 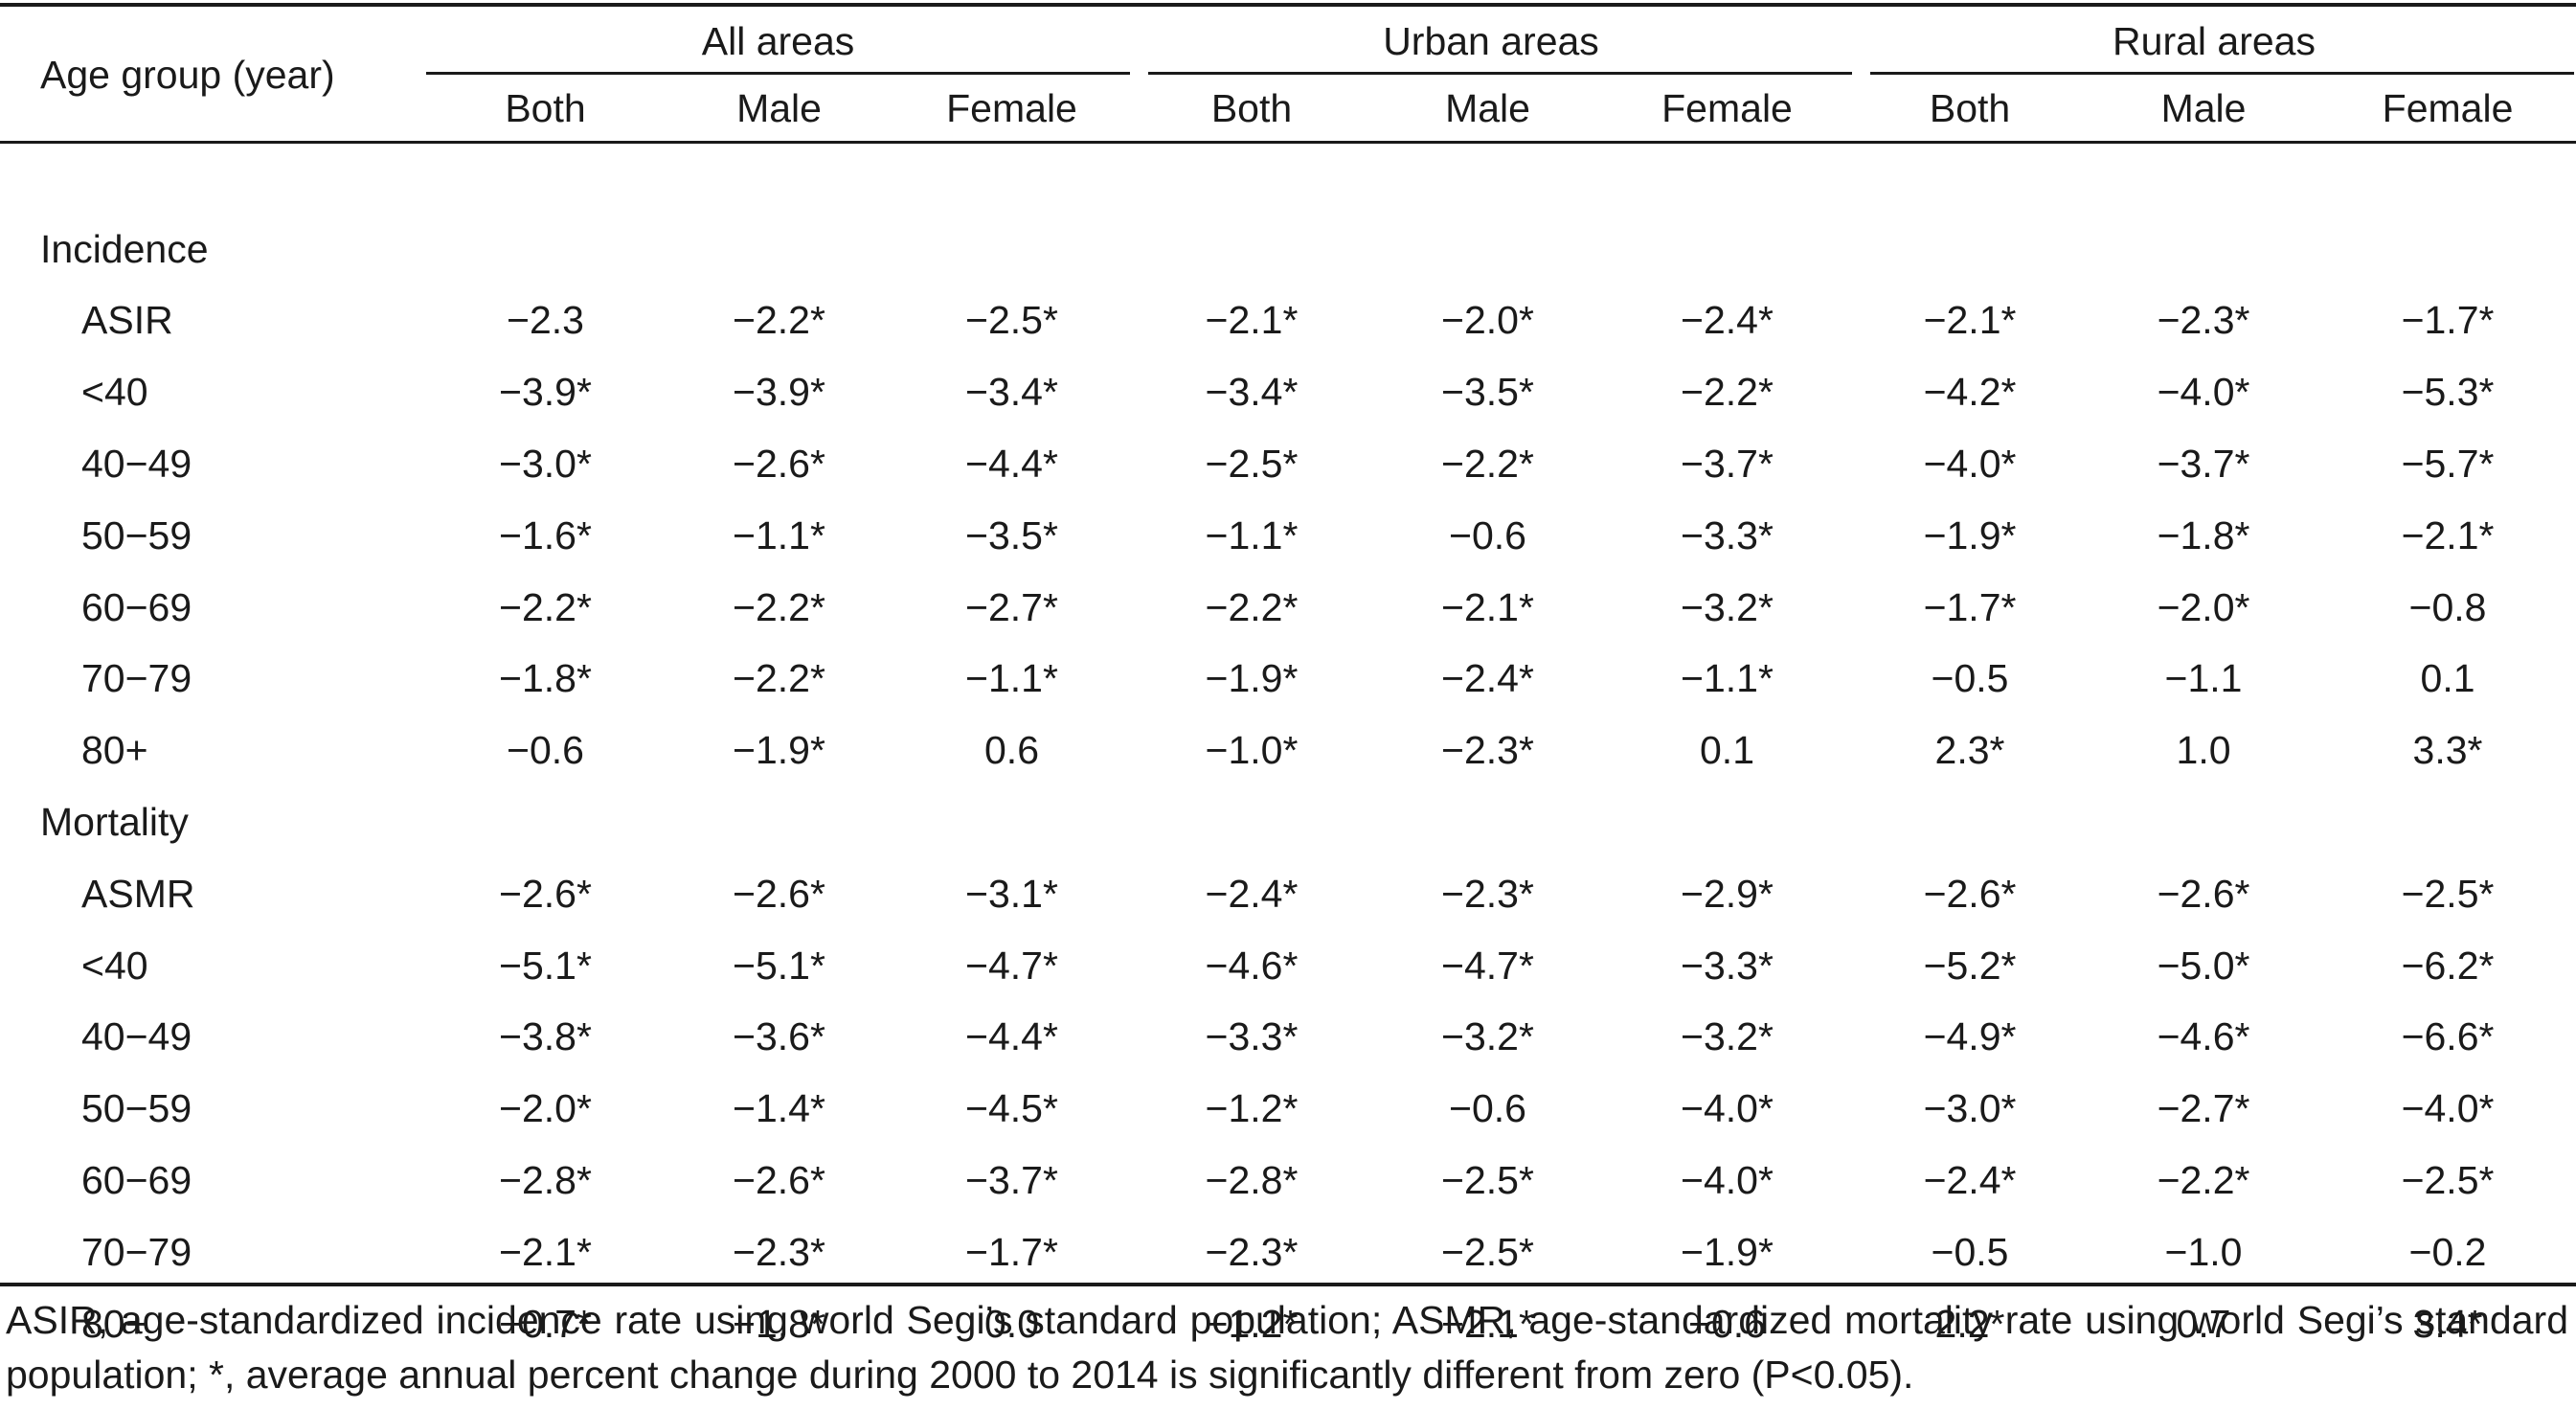 I want to click on table-cell: −3.6*, so click(x=779, y=1036).